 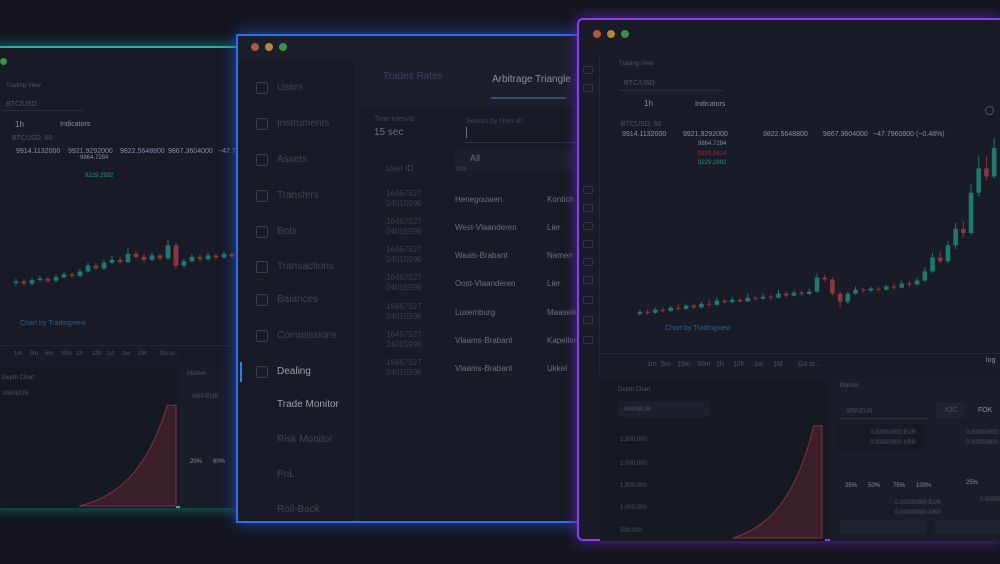 I want to click on percent: 75%, so click(x=899, y=486).